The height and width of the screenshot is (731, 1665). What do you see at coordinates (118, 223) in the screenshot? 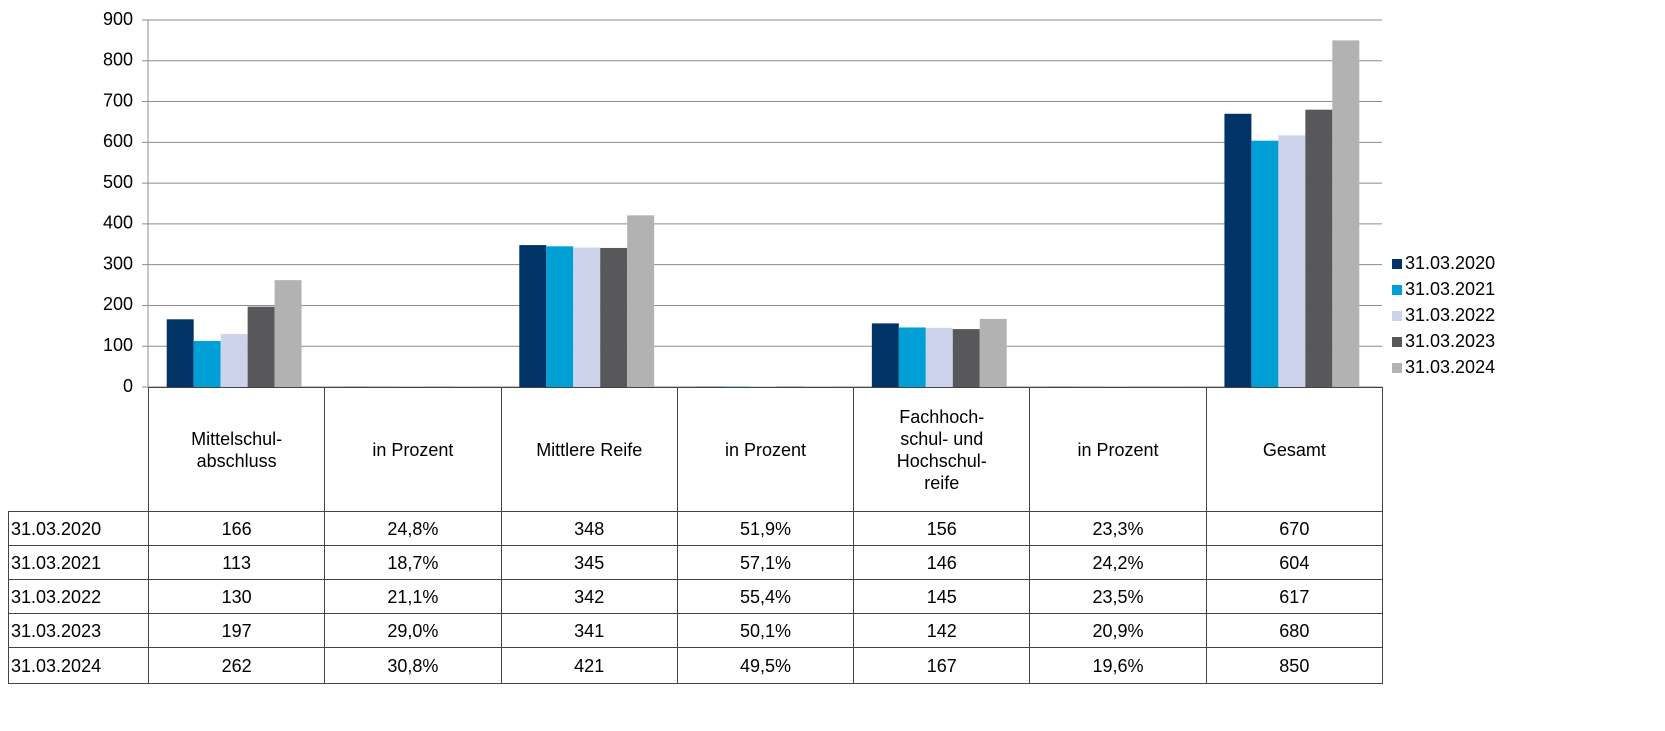
I see `y-tick-label: 400` at bounding box center [118, 223].